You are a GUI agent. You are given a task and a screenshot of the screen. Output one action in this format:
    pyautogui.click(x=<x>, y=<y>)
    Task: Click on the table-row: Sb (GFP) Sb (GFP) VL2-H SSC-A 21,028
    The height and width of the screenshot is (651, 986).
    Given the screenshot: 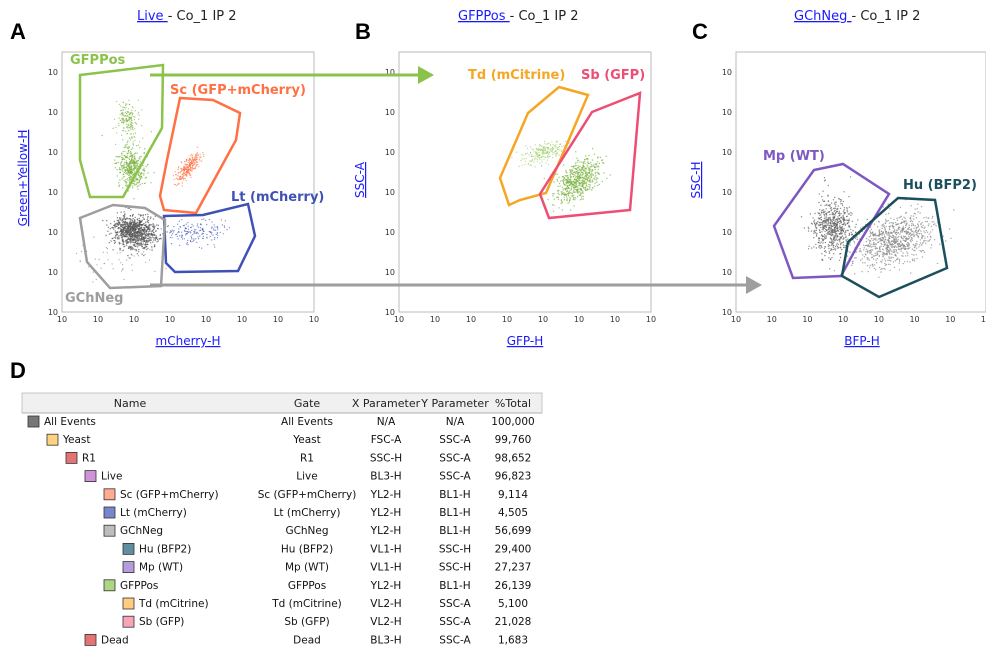 What is the action you would take?
    pyautogui.click(x=326, y=621)
    